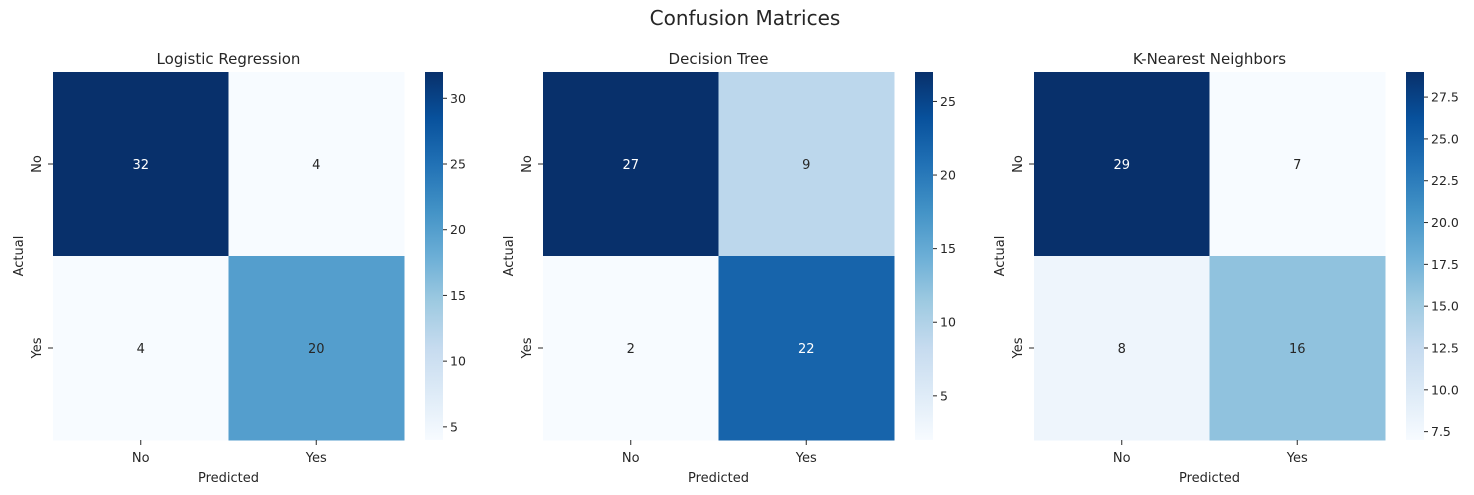  Describe the element at coordinates (1445, 306) in the screenshot. I see `colorbar-tick-label: 15.0` at that location.